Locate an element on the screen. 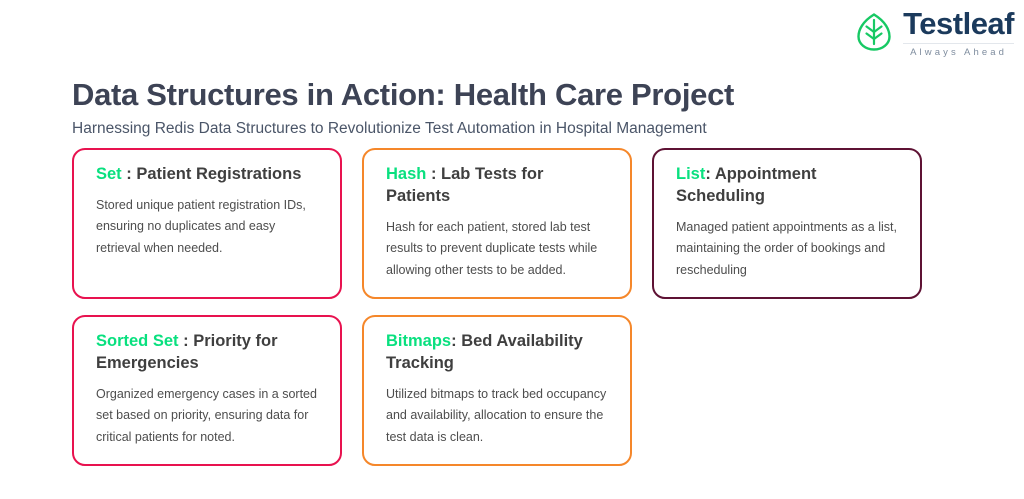 The height and width of the screenshot is (499, 1024). card-keyword: Sorted Set is located at coordinates (137, 341).